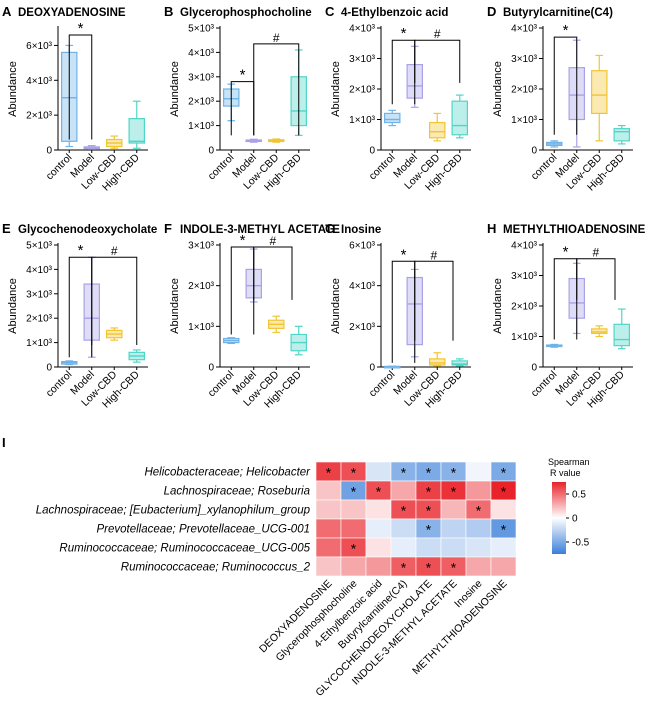 Image resolution: width=647 pixels, height=709 pixels. Describe the element at coordinates (4, 442) in the screenshot. I see `panel-letter: I` at that location.